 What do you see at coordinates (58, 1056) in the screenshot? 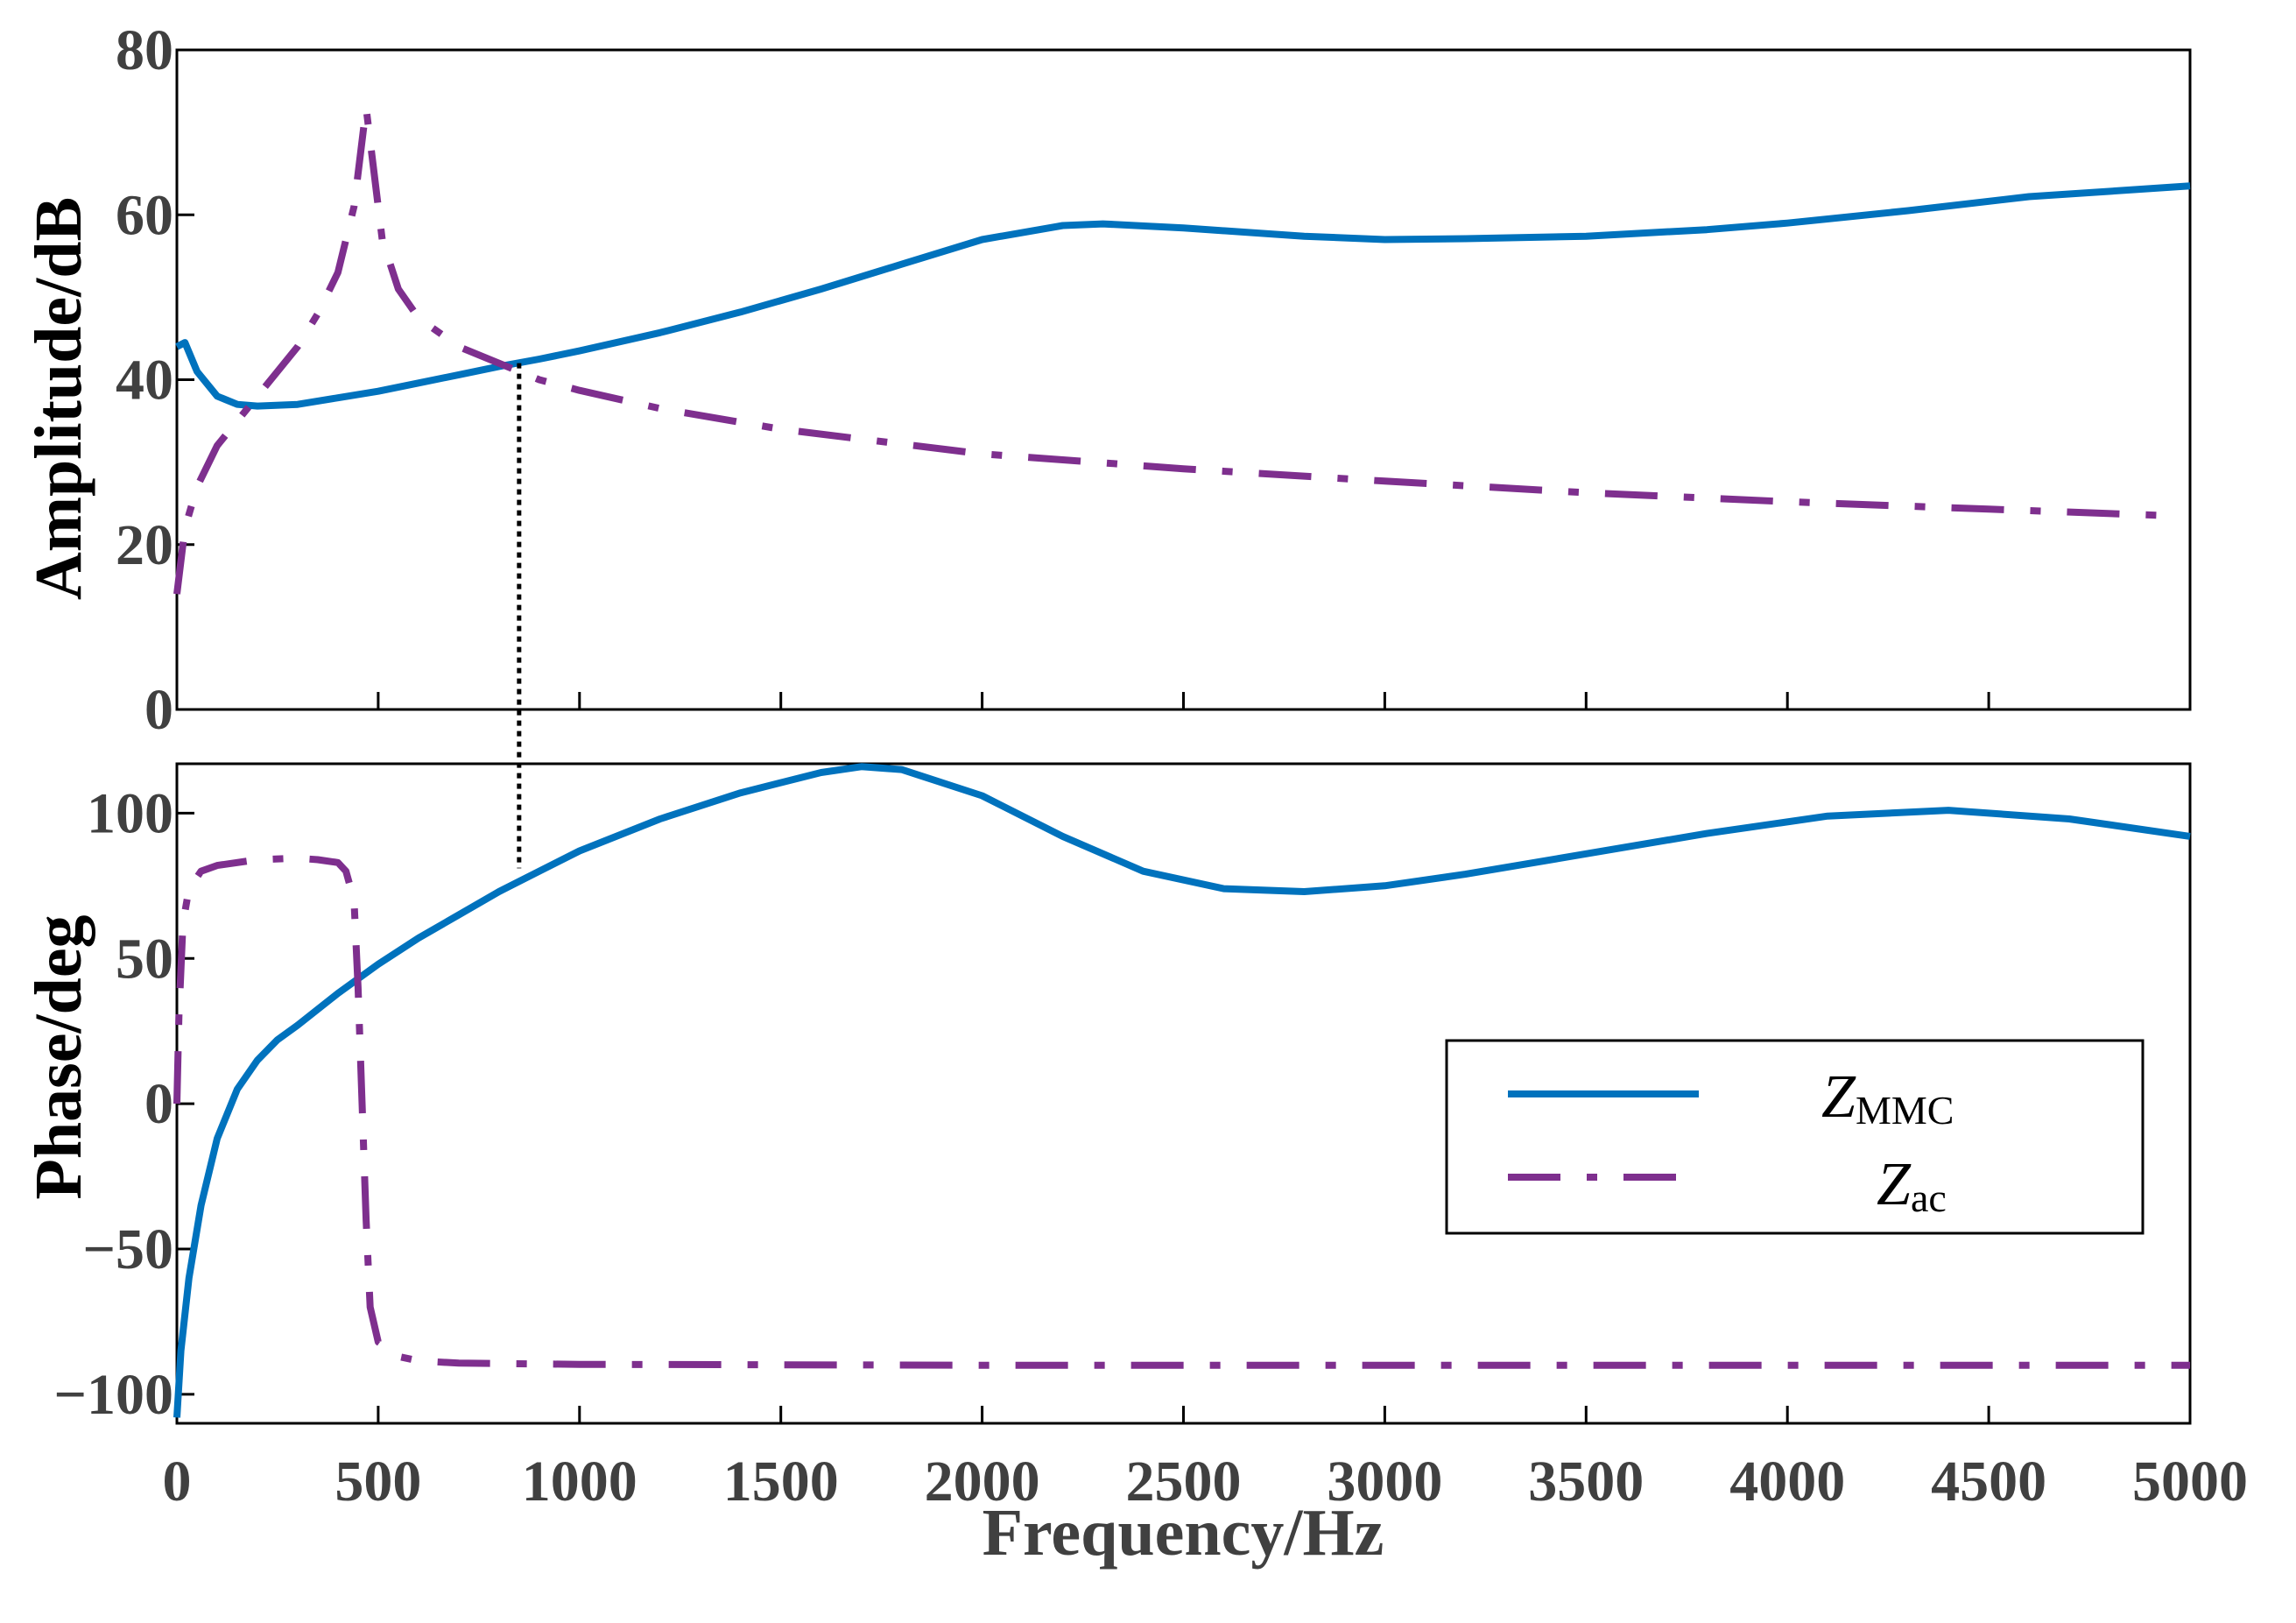
I see `phase-y-axis-label: Phase/deg` at bounding box center [58, 1056].